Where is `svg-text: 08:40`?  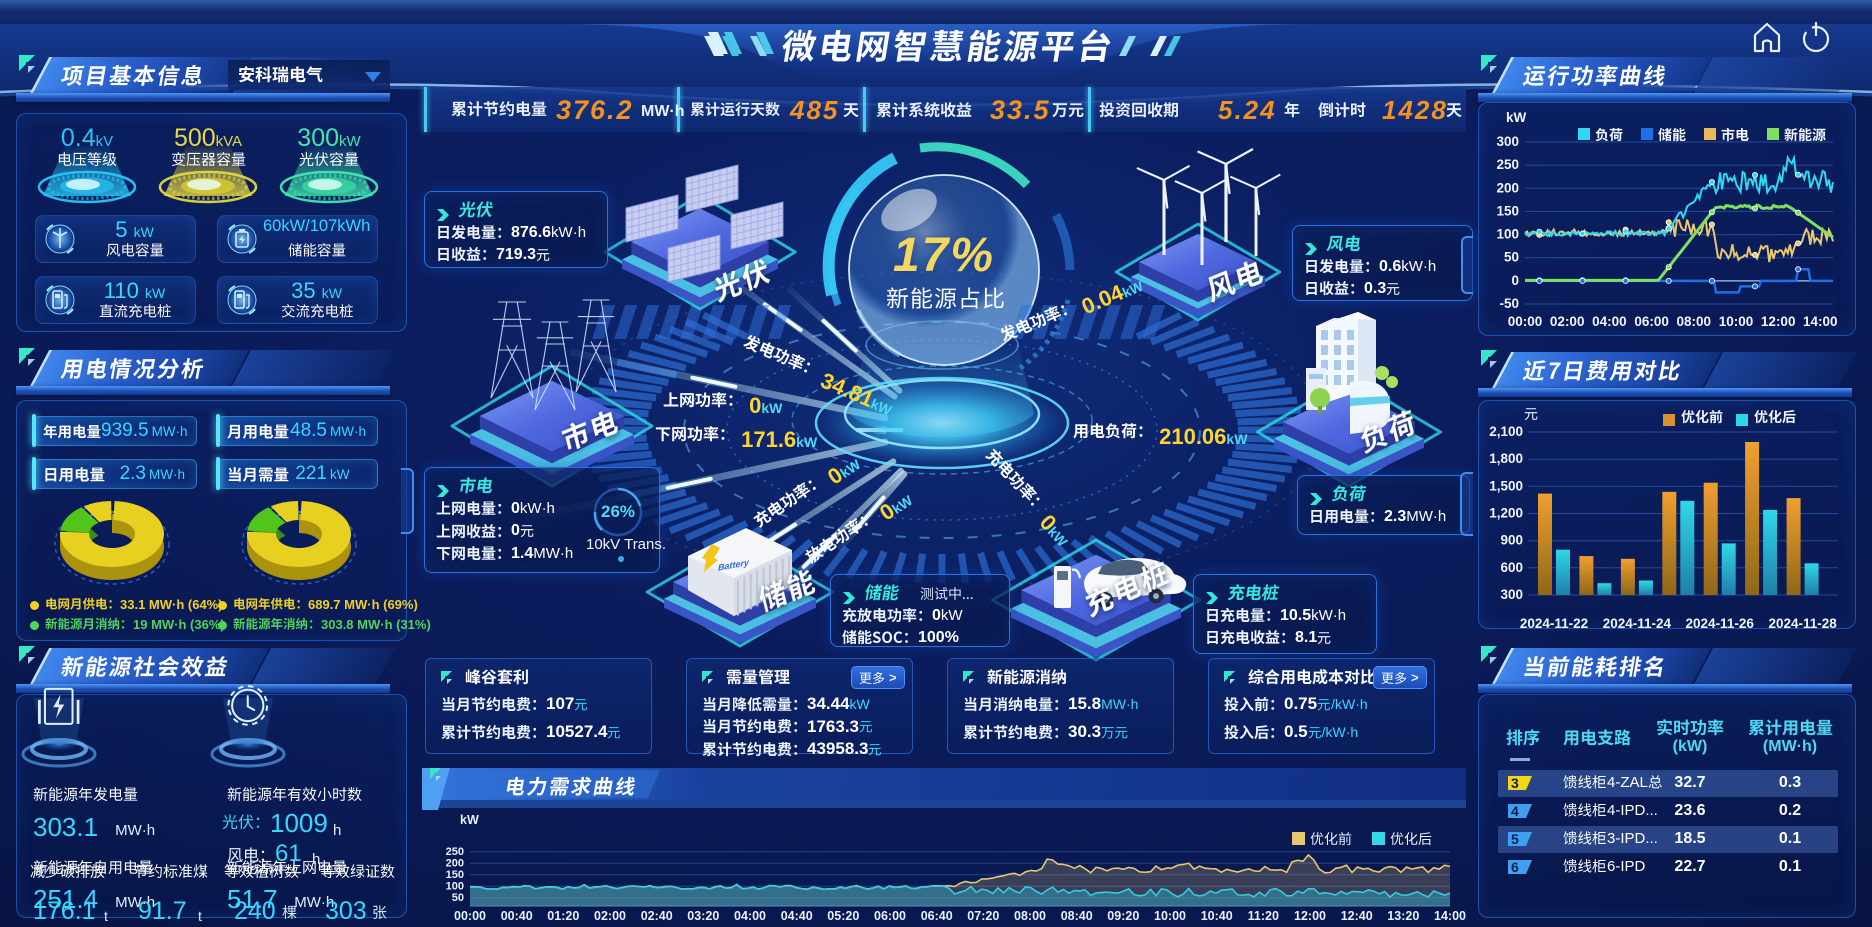
svg-text: 08:40 is located at coordinates (1077, 916).